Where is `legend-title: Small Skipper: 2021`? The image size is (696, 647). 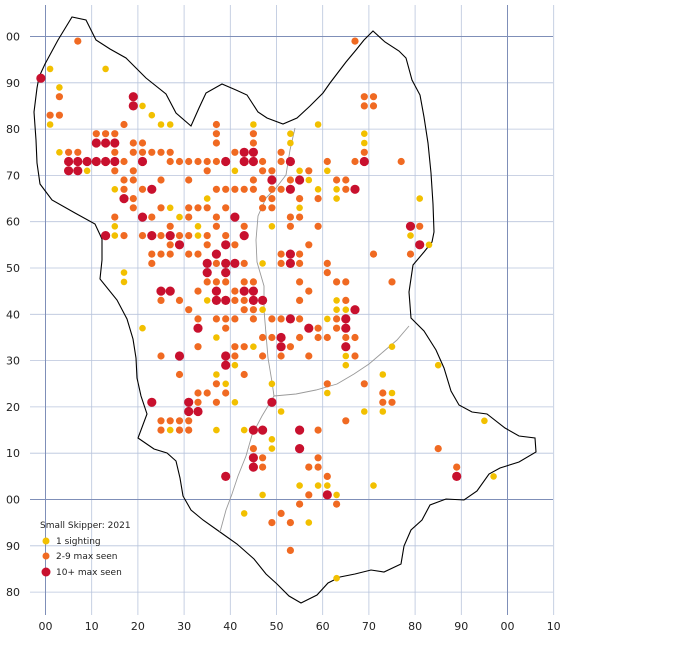
legend-title: Small Skipper: 2021 is located at coordinates (85, 526).